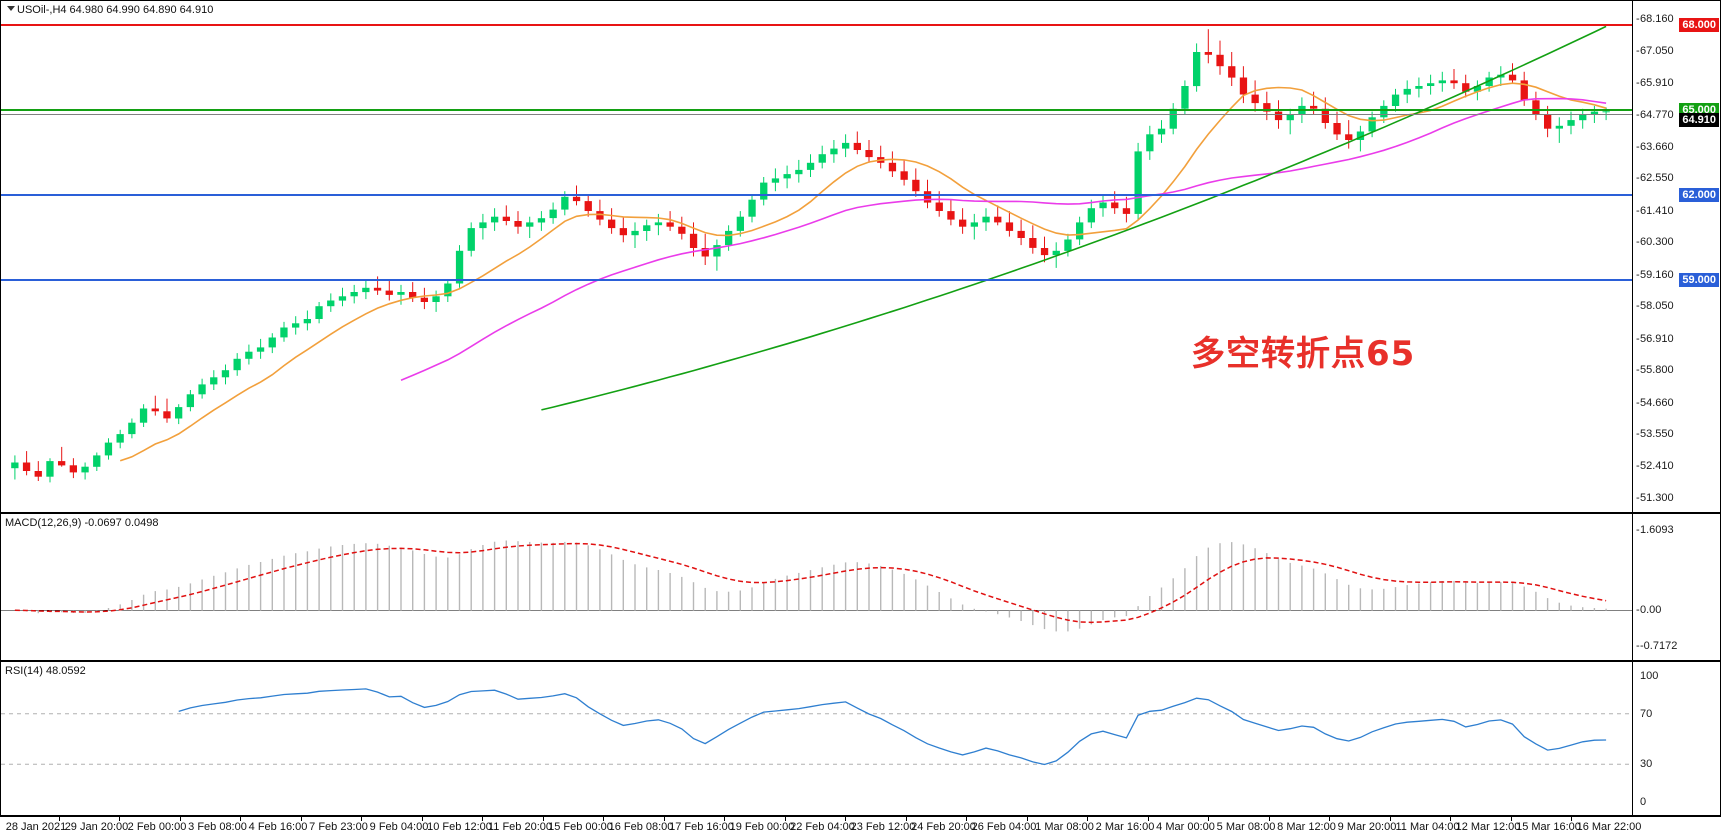 This screenshot has height=838, width=1721. I want to click on level-price-tag: 68.000, so click(1699, 24).